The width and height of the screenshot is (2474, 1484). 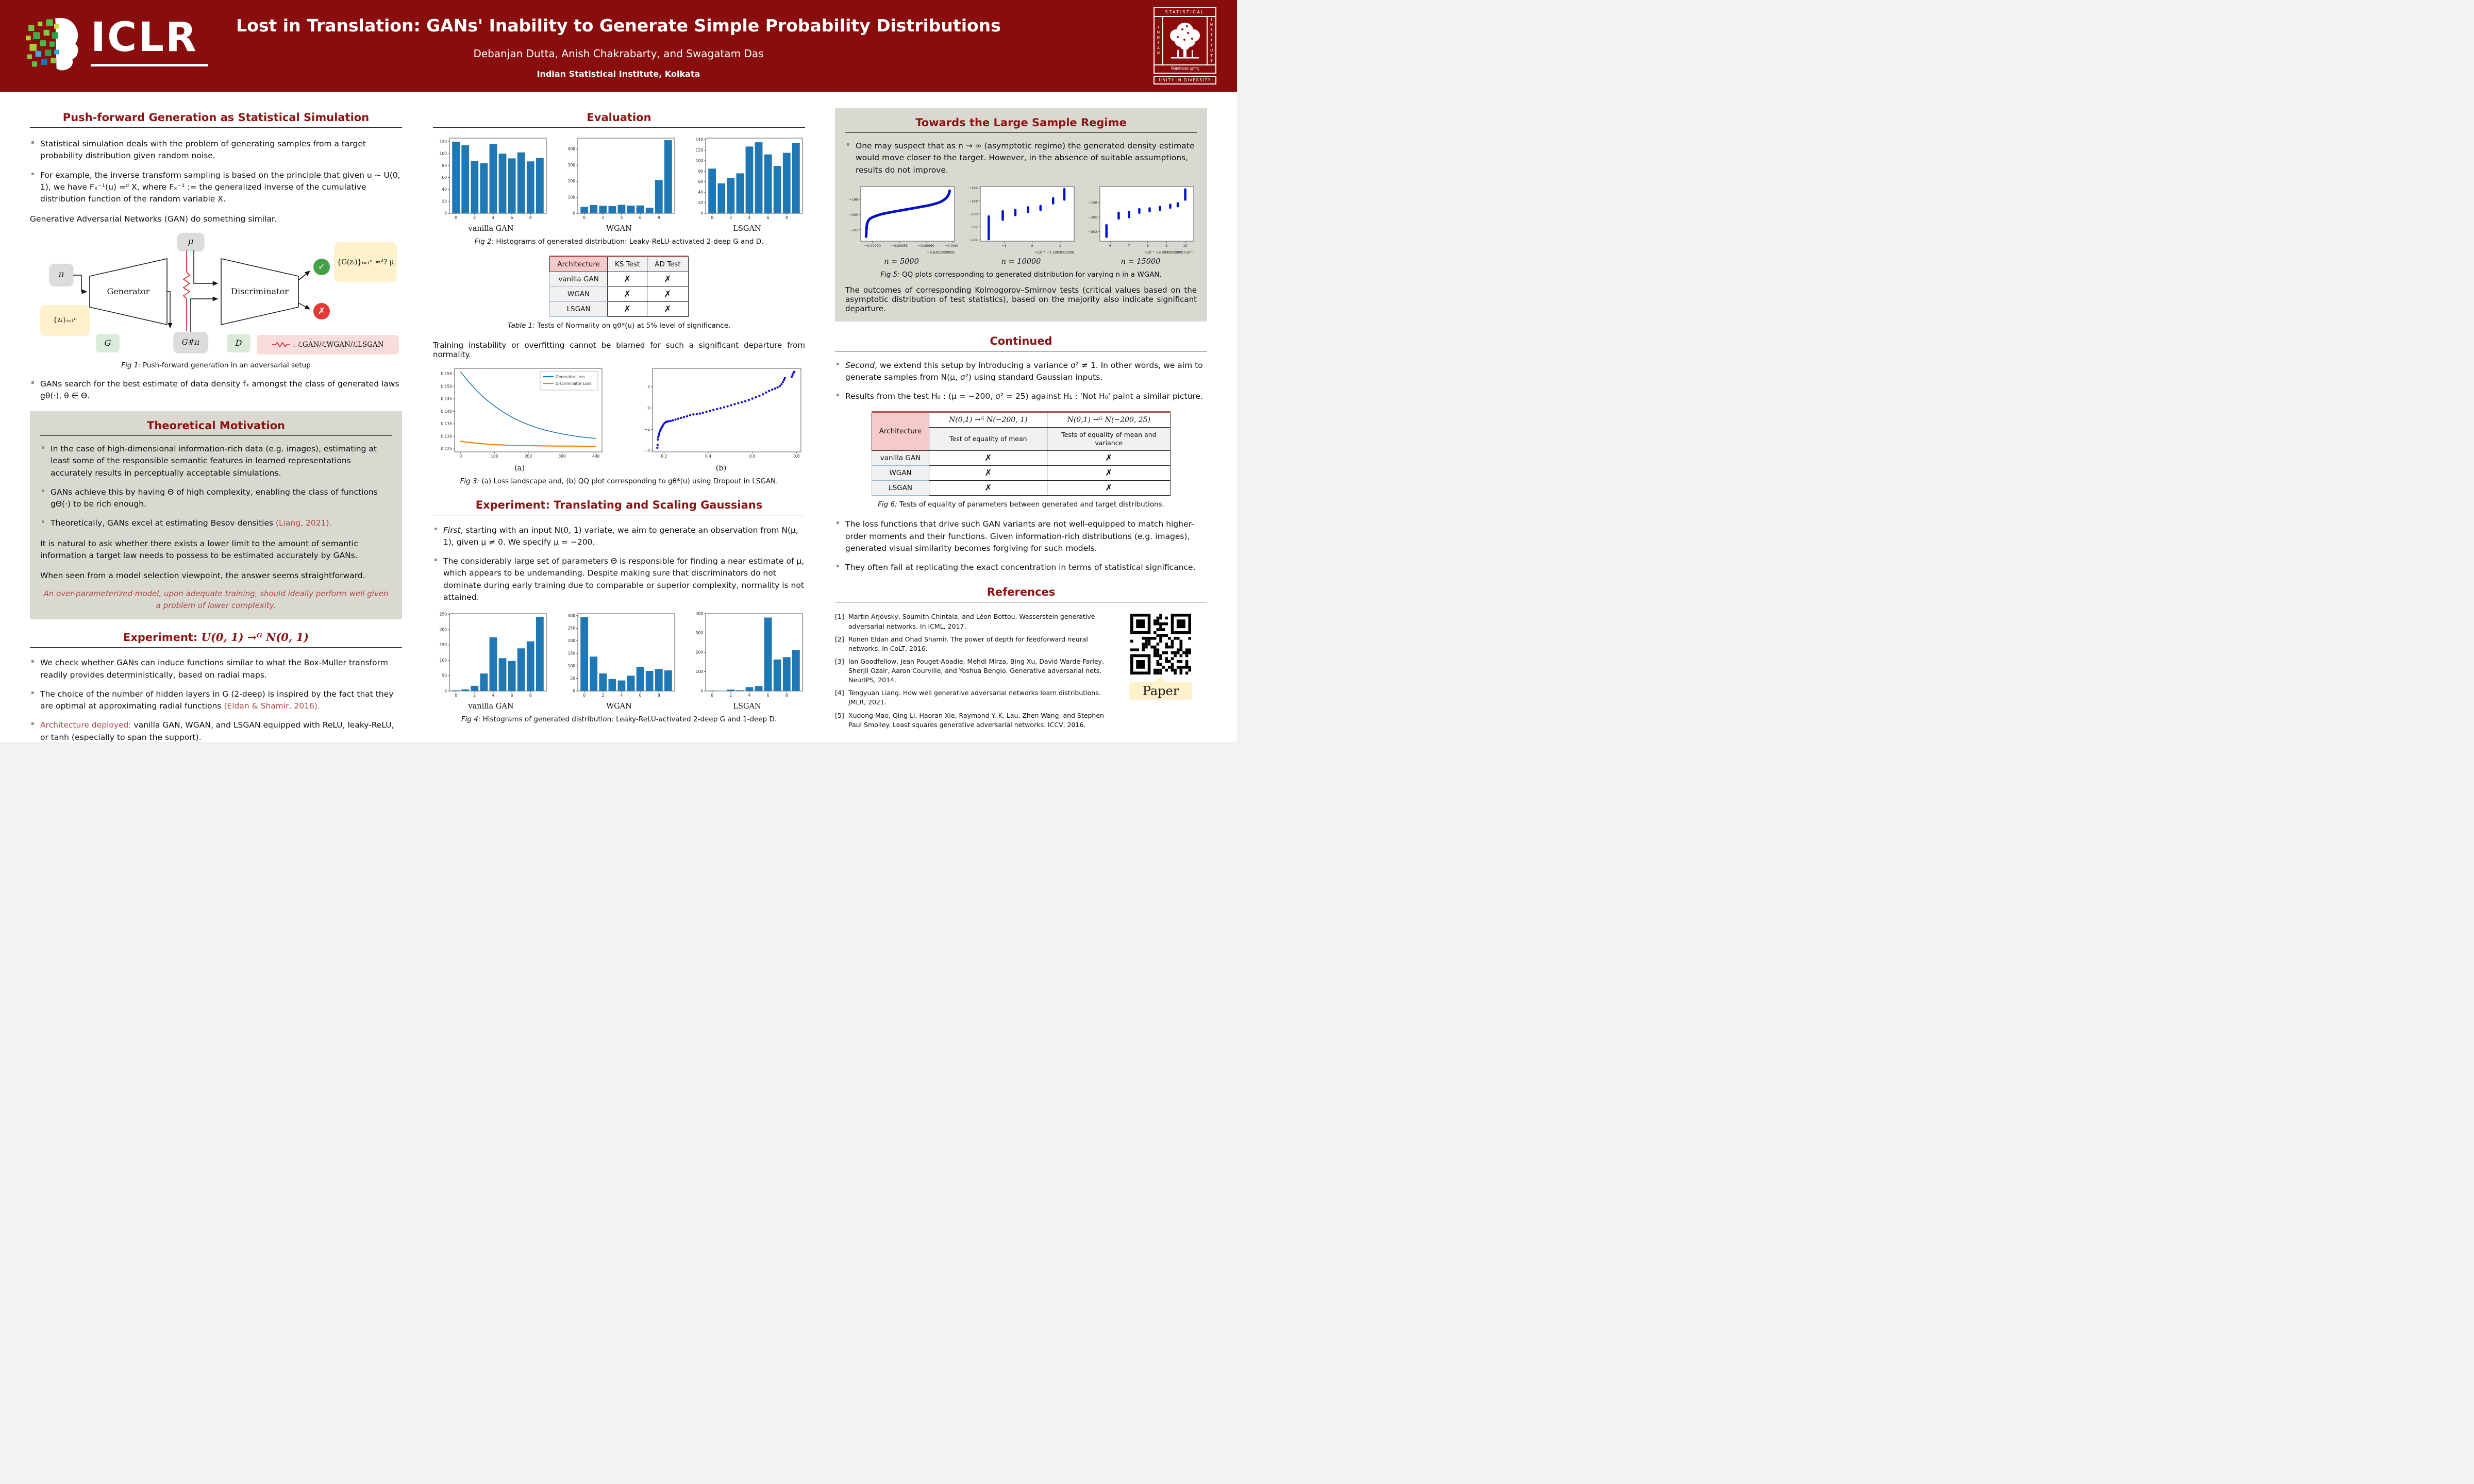 I want to click on loss-zigzag, so click(x=186, y=290).